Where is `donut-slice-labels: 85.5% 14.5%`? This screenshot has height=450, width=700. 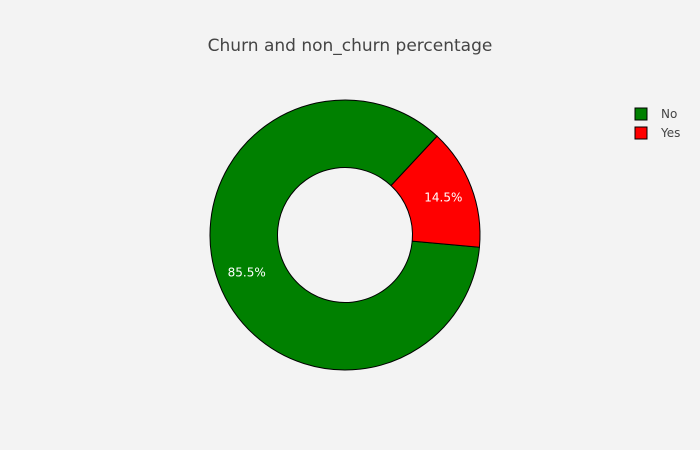 donut-slice-labels: 85.5% 14.5% is located at coordinates (345, 234).